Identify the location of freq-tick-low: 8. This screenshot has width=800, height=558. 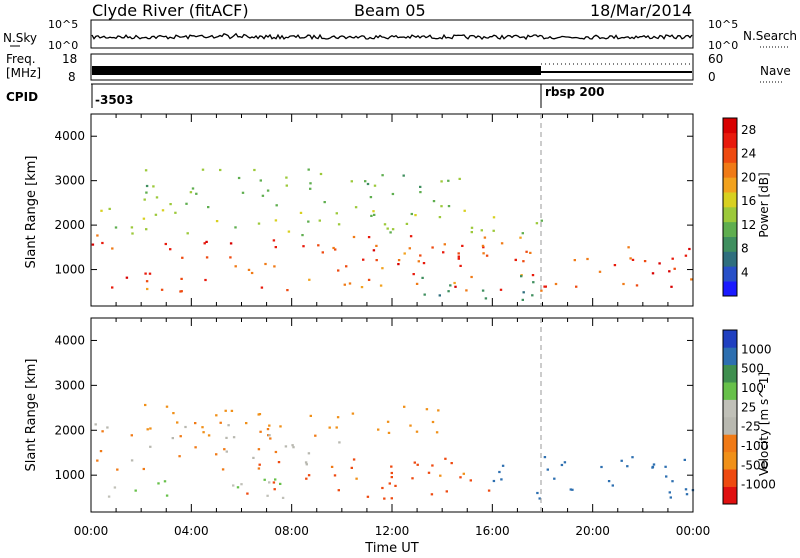
(72, 77).